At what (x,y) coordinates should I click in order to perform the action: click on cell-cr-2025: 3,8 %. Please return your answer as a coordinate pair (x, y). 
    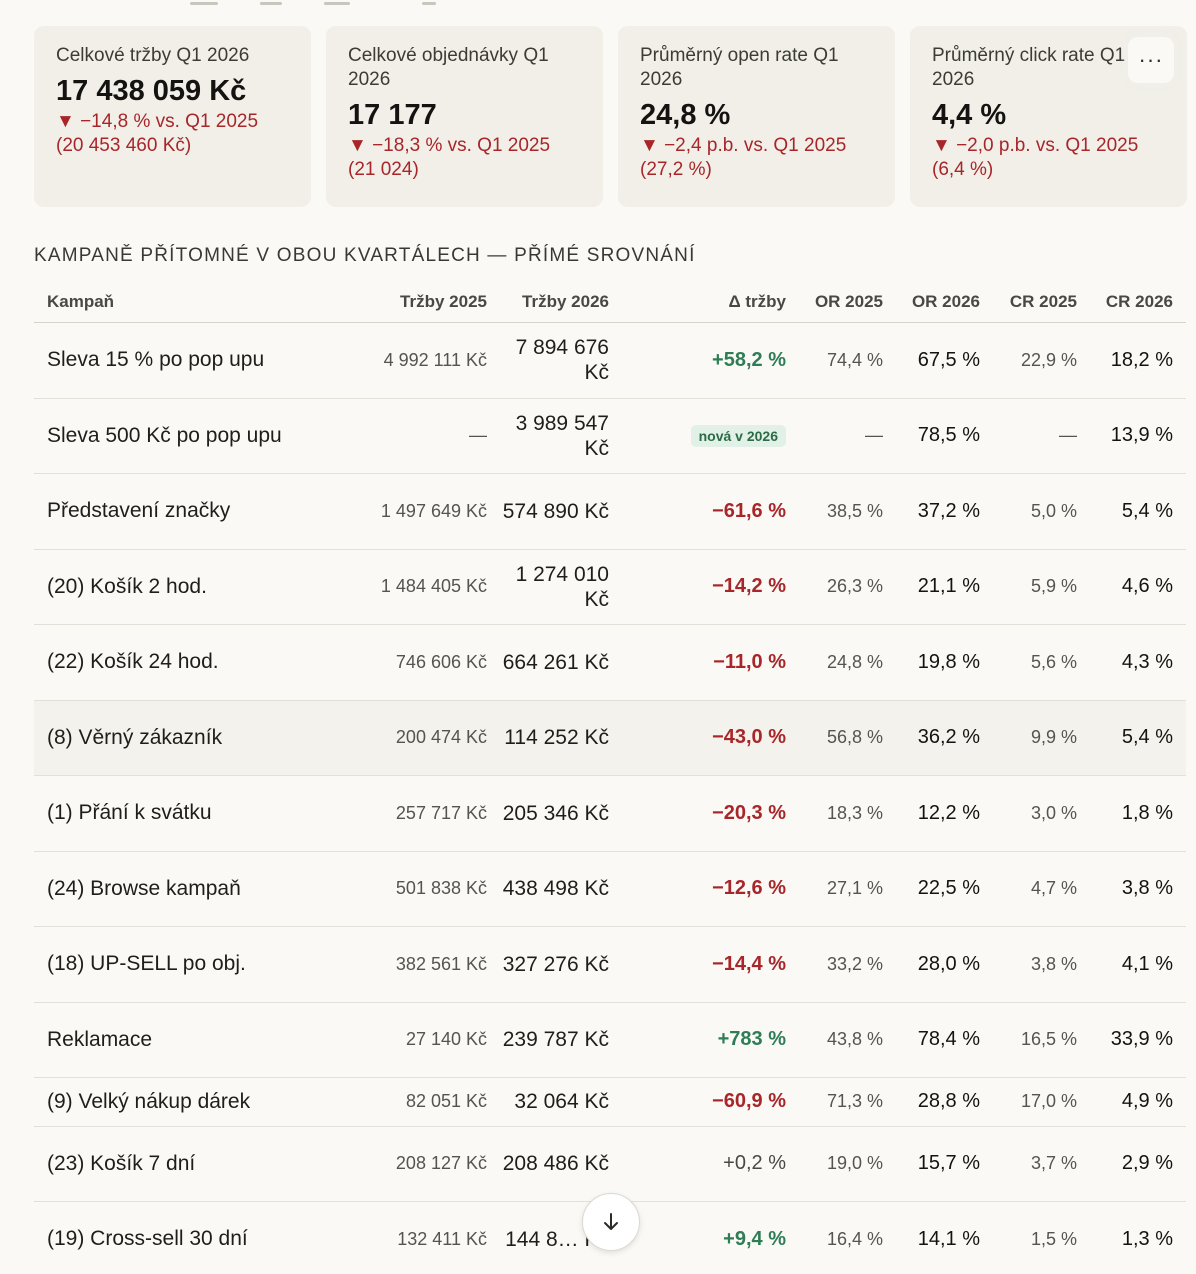
    Looking at the image, I should click on (1041, 964).